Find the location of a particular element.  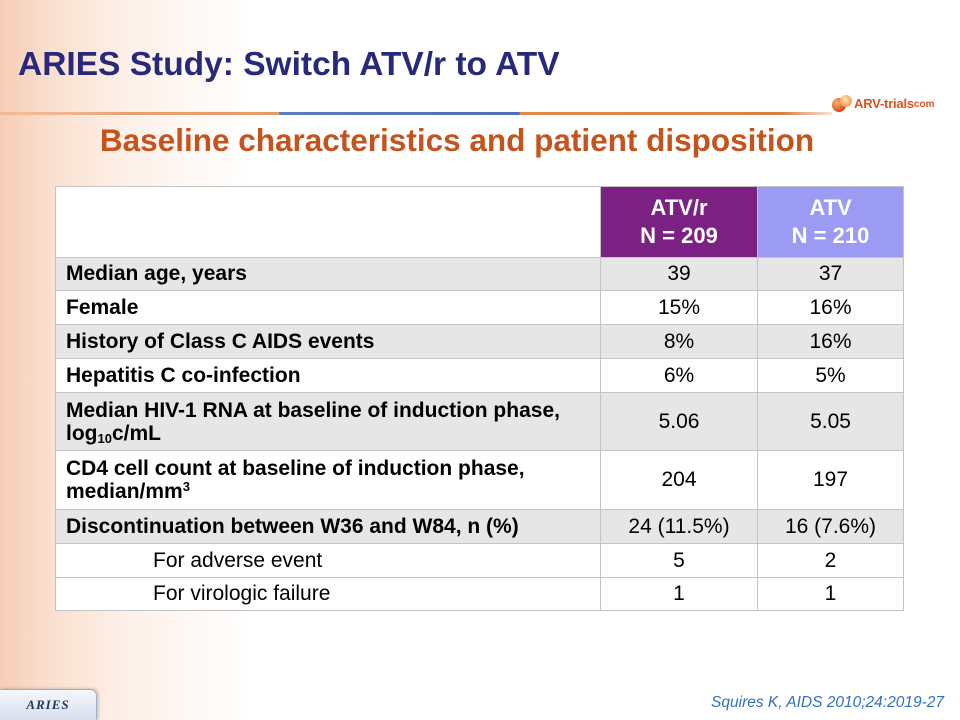

table-header-row: ATV/r N = 209 ATV N = 210 is located at coordinates (479, 222).